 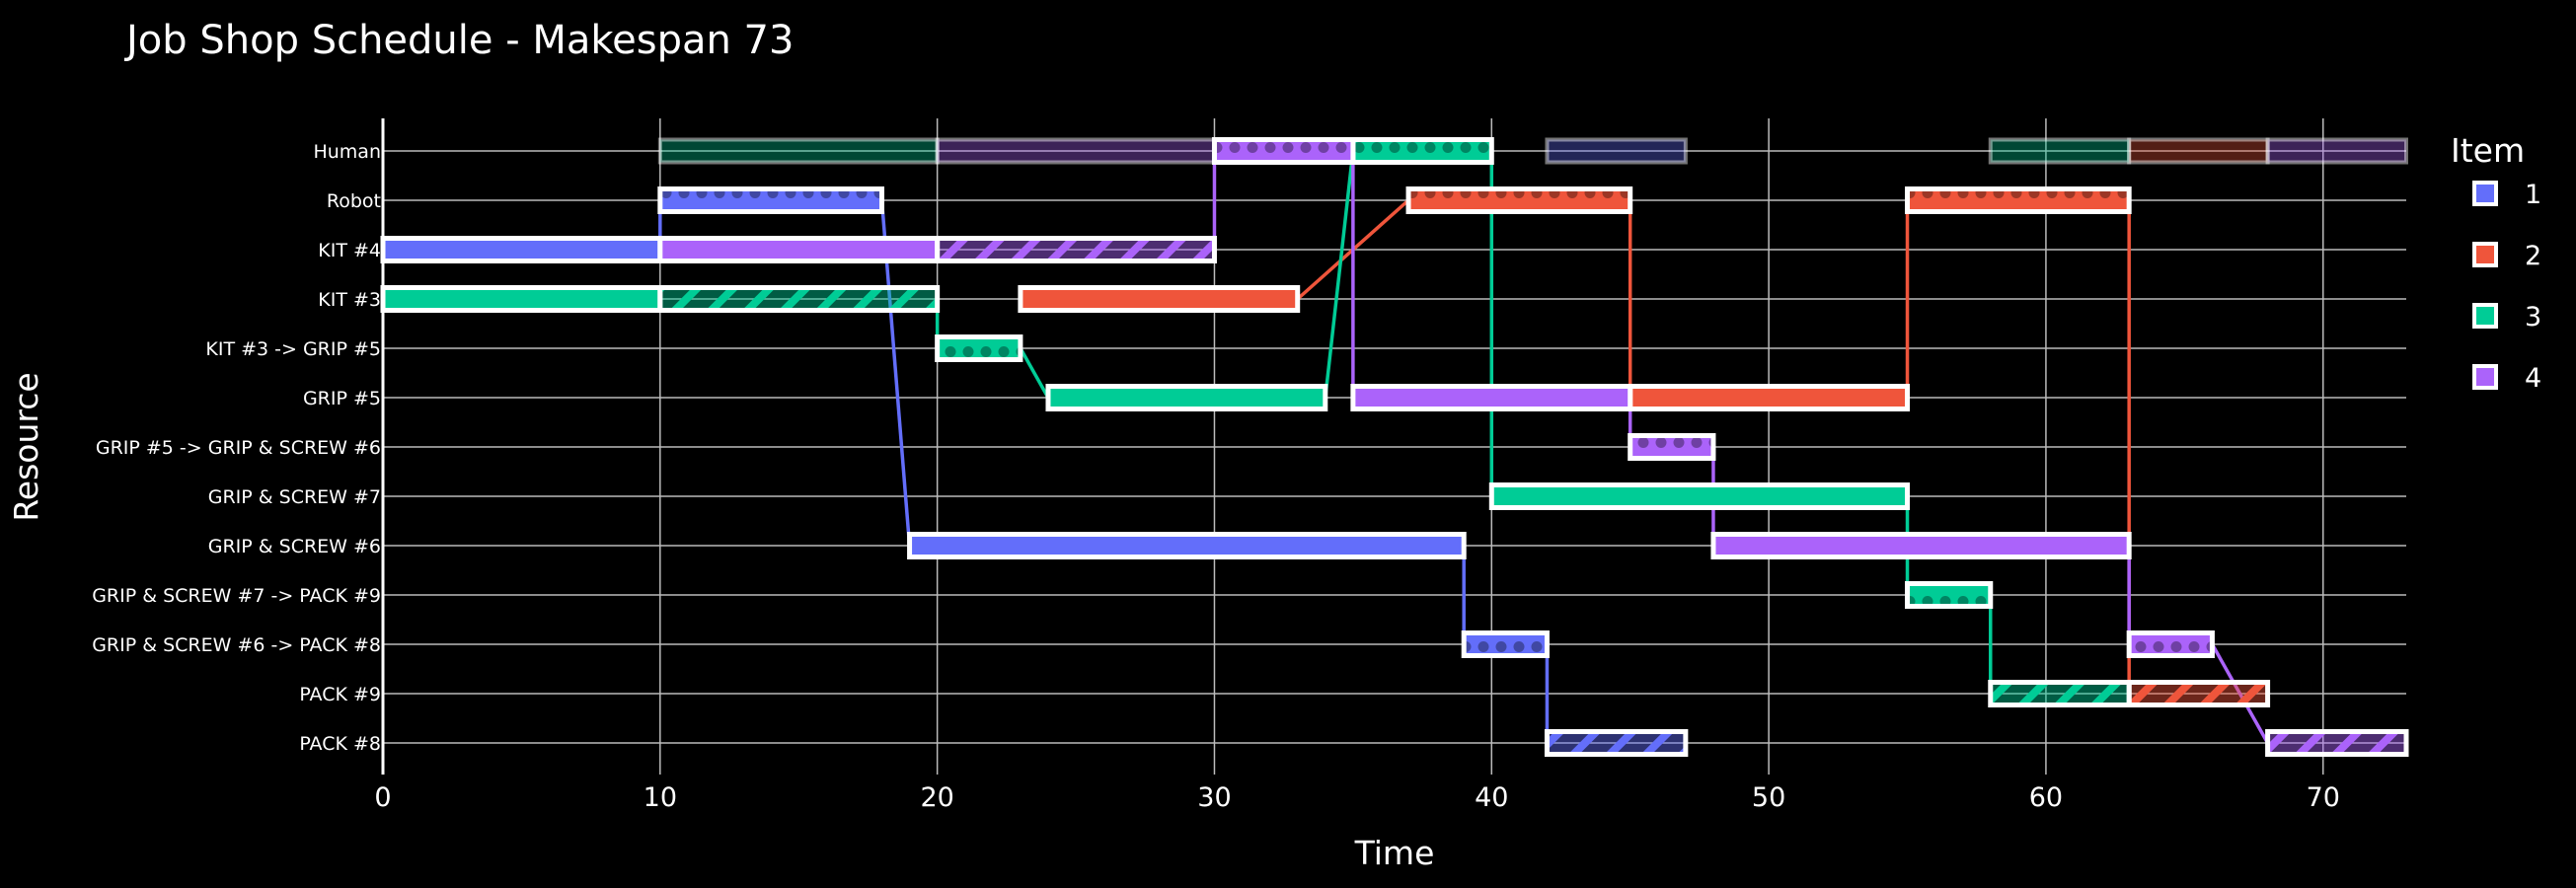 I want to click on chart-title: Job Shop Schedule - Makespan 73, so click(x=460, y=40).